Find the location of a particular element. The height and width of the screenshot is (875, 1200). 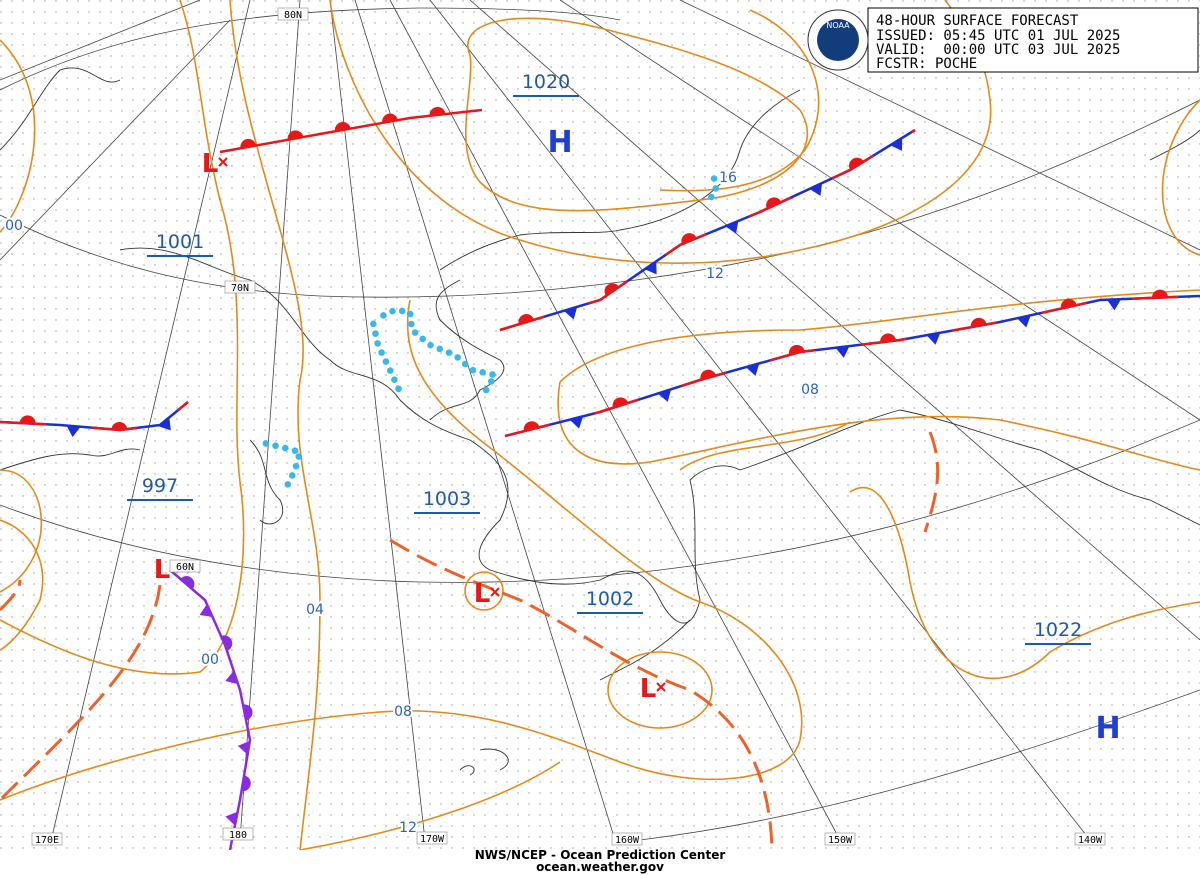

squall-lines is located at coordinates (491, 331).